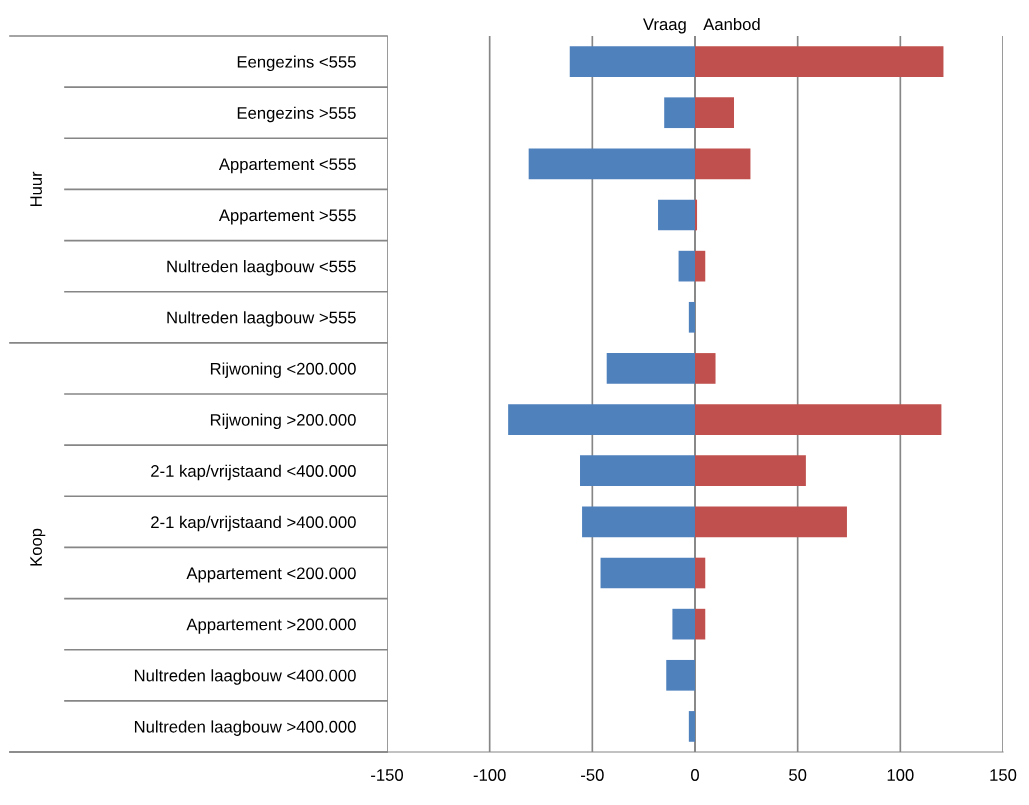 The image size is (1029, 805). I want to click on y-tick-label: 2-1 kap/vrijstaand <400.000, so click(253, 472).